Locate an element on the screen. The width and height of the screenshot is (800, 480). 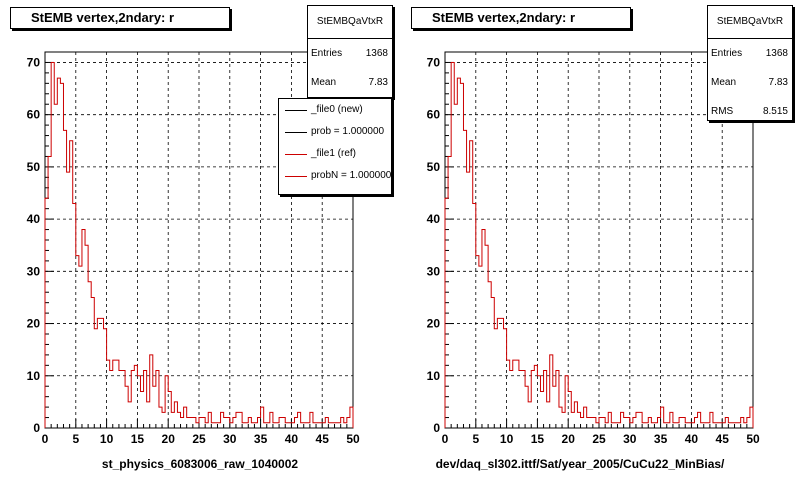
chart-title-left: StEMB vertex,2ndary: r is located at coordinates (120, 18).